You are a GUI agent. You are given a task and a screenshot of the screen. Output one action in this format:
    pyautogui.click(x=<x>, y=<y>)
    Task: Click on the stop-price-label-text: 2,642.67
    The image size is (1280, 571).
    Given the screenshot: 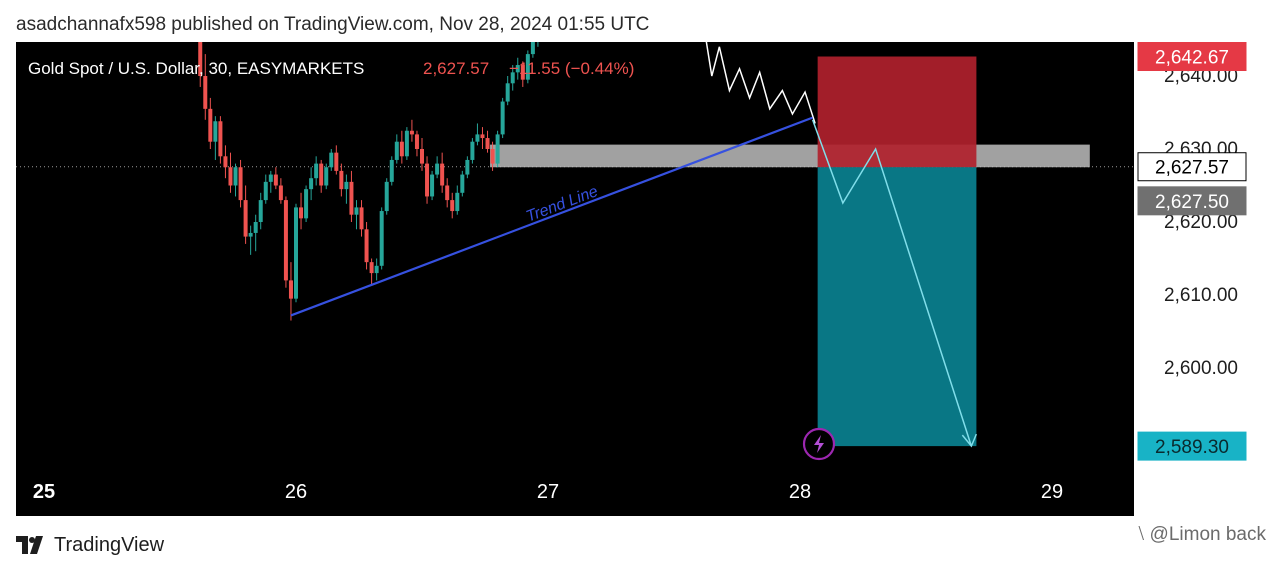 What is the action you would take?
    pyautogui.click(x=1192, y=58)
    